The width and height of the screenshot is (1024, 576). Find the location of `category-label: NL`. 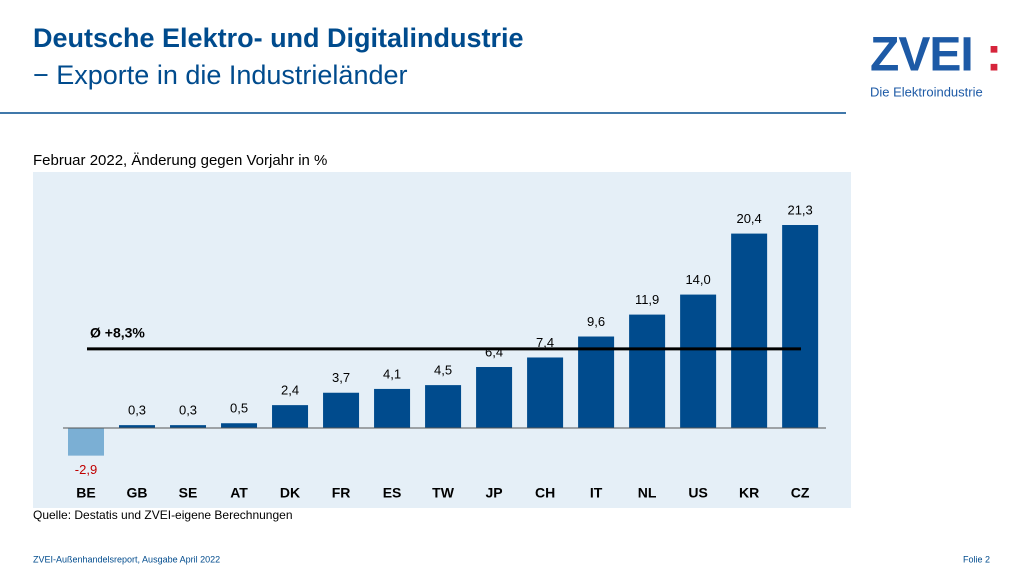

category-label: NL is located at coordinates (647, 493).